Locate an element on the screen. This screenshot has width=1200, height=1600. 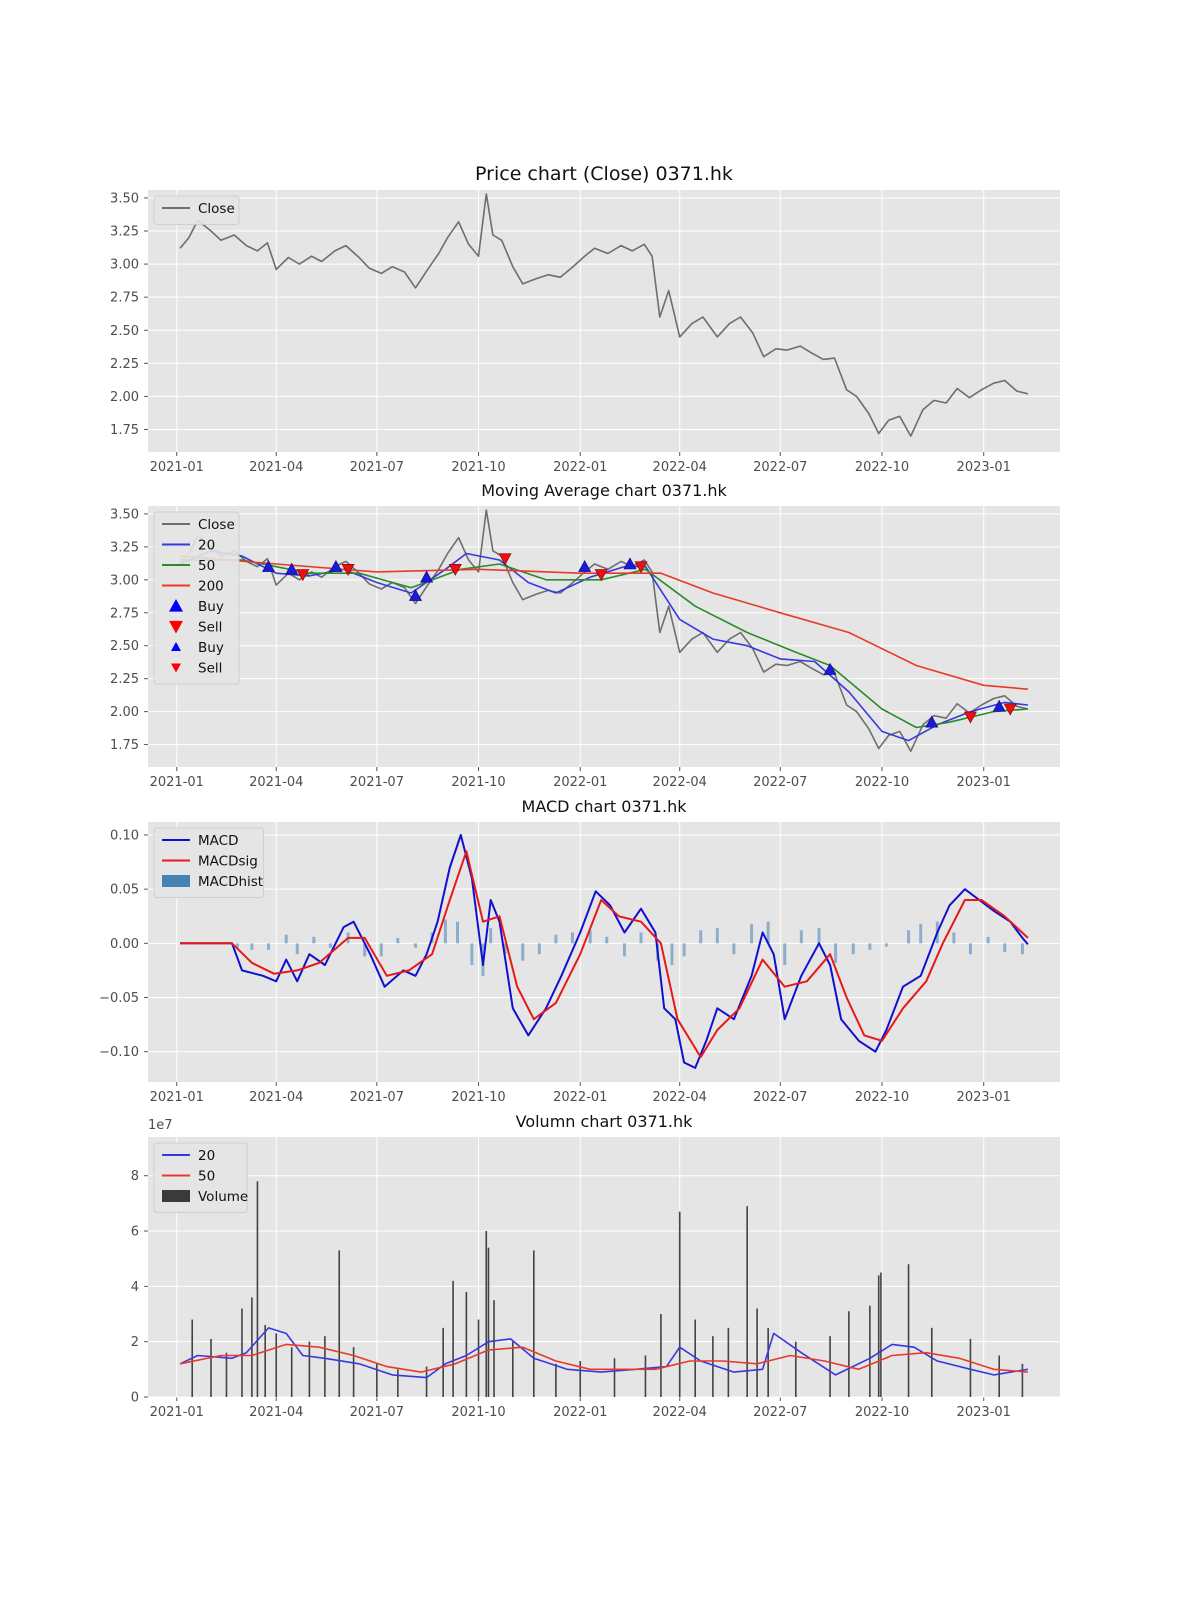
legend-label: 50 is located at coordinates (206, 566).